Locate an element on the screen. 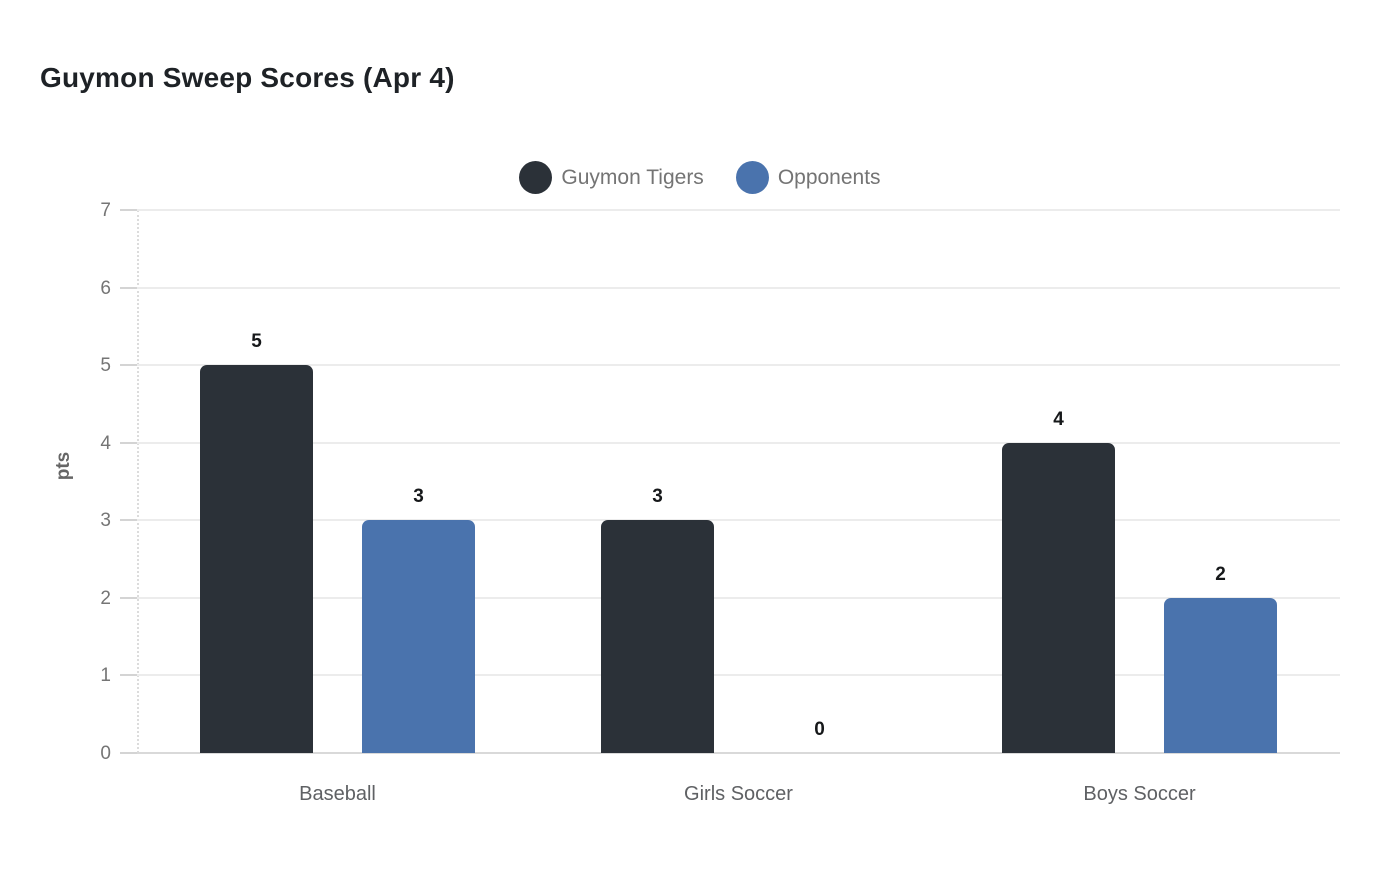 The image size is (1400, 880). y-tick-label-5: 5 is located at coordinates (105, 366).